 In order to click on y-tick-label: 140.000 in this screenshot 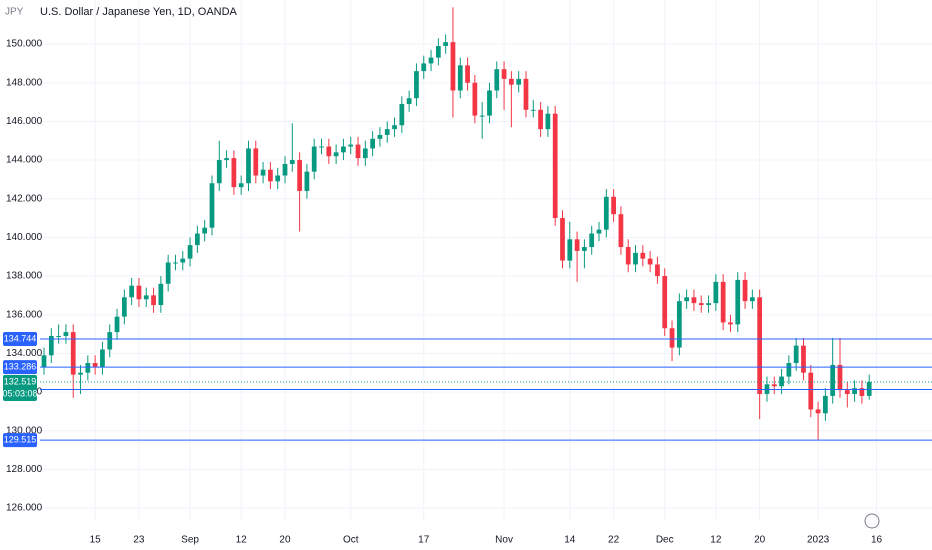, I will do `click(24, 237)`.